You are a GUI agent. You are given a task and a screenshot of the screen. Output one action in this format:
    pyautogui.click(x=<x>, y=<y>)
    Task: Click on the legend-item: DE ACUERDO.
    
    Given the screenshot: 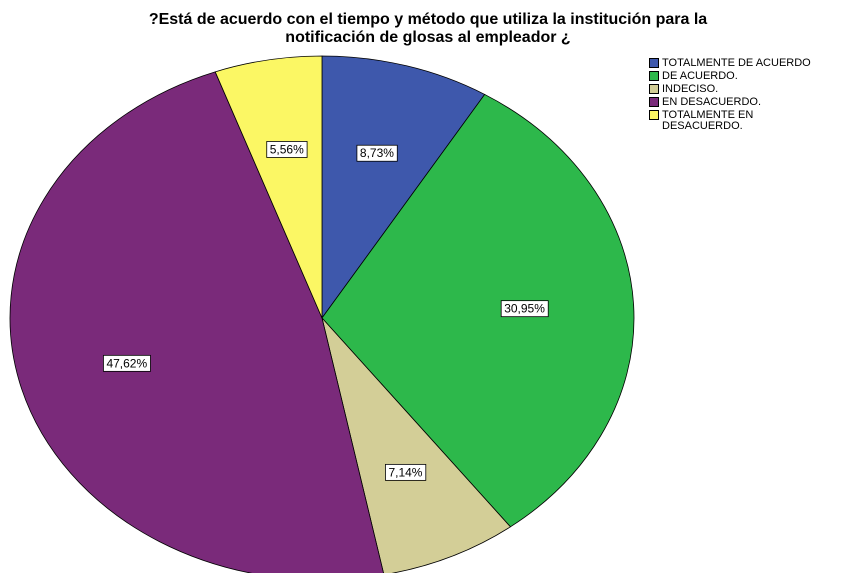 What is the action you would take?
    pyautogui.click(x=751, y=76)
    